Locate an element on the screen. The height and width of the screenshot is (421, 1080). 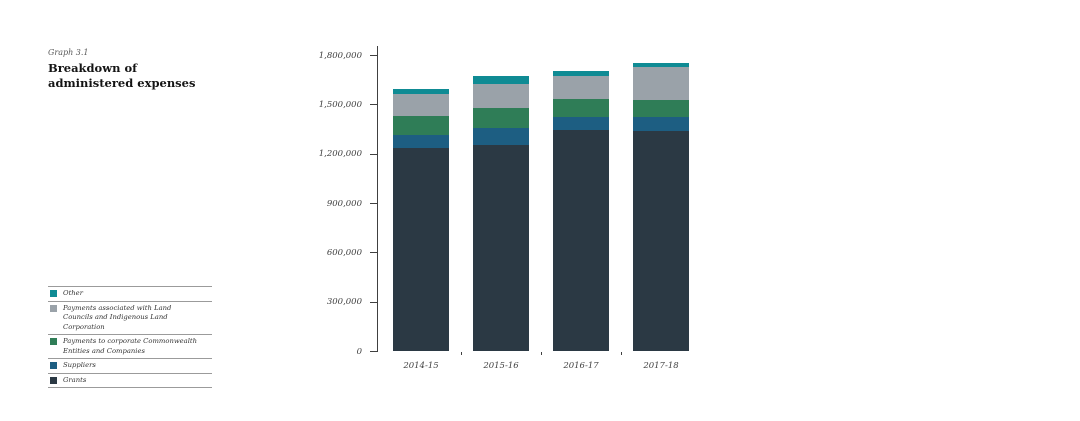
legend-label: Other is located at coordinates (73, 293).